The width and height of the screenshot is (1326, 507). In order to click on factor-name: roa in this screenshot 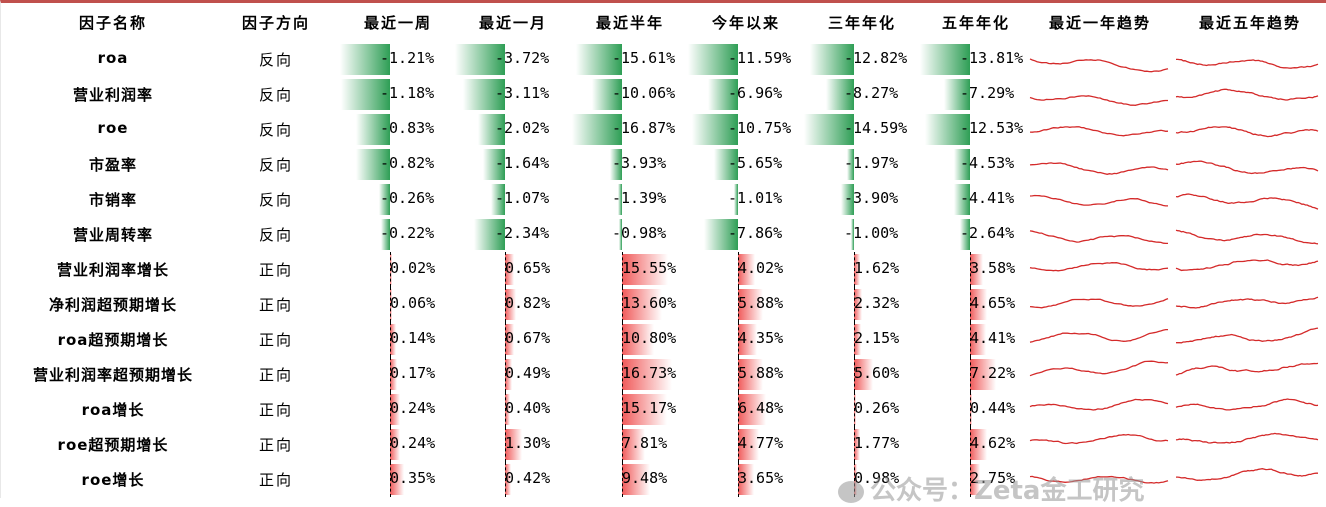, I will do `click(113, 58)`.